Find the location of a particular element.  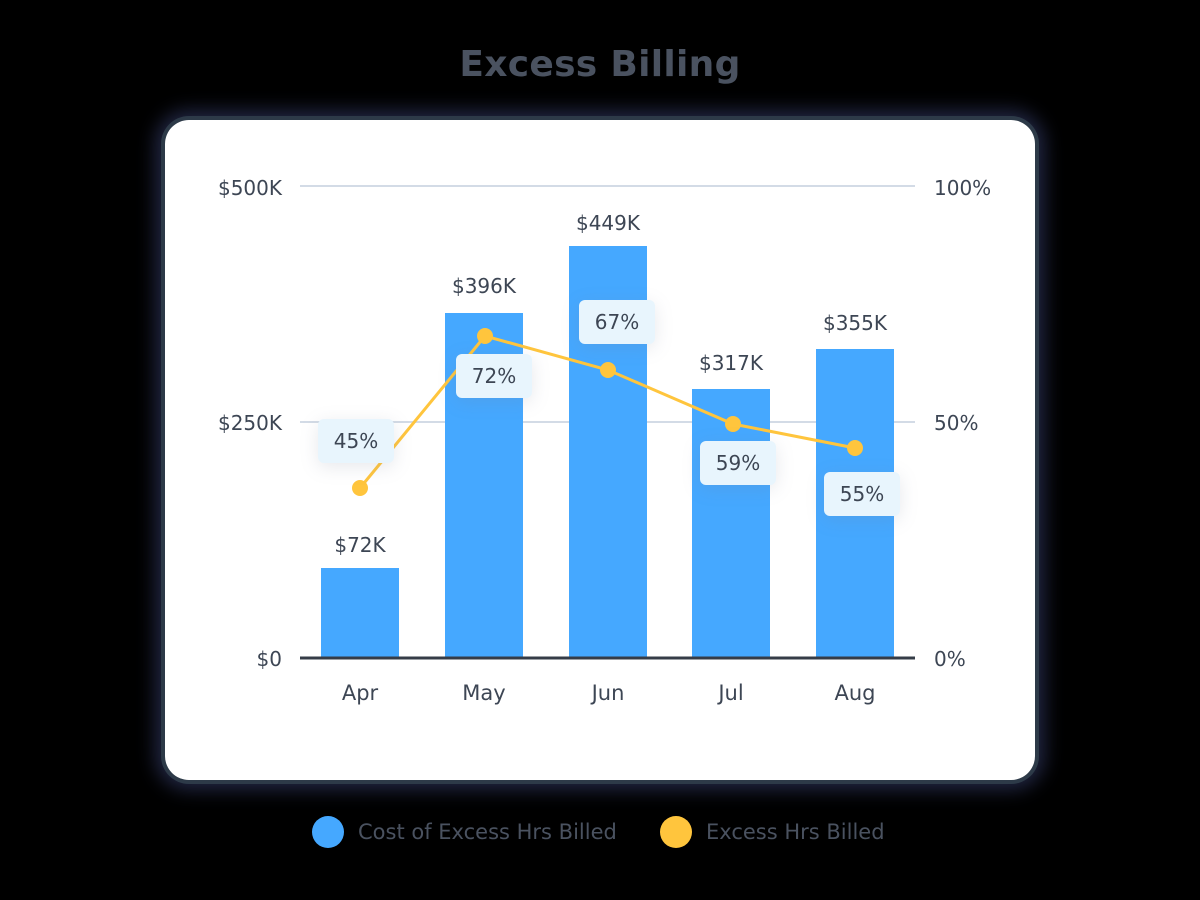

point-may is located at coordinates (485, 336).